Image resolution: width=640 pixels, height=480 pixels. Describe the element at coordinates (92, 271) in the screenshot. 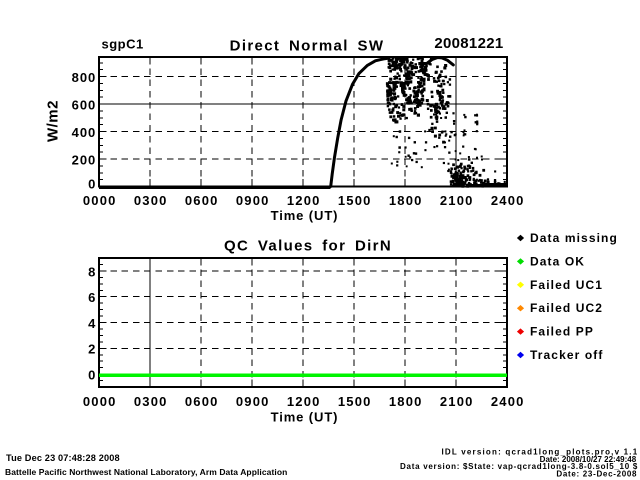

I see `svg-text: 8` at that location.